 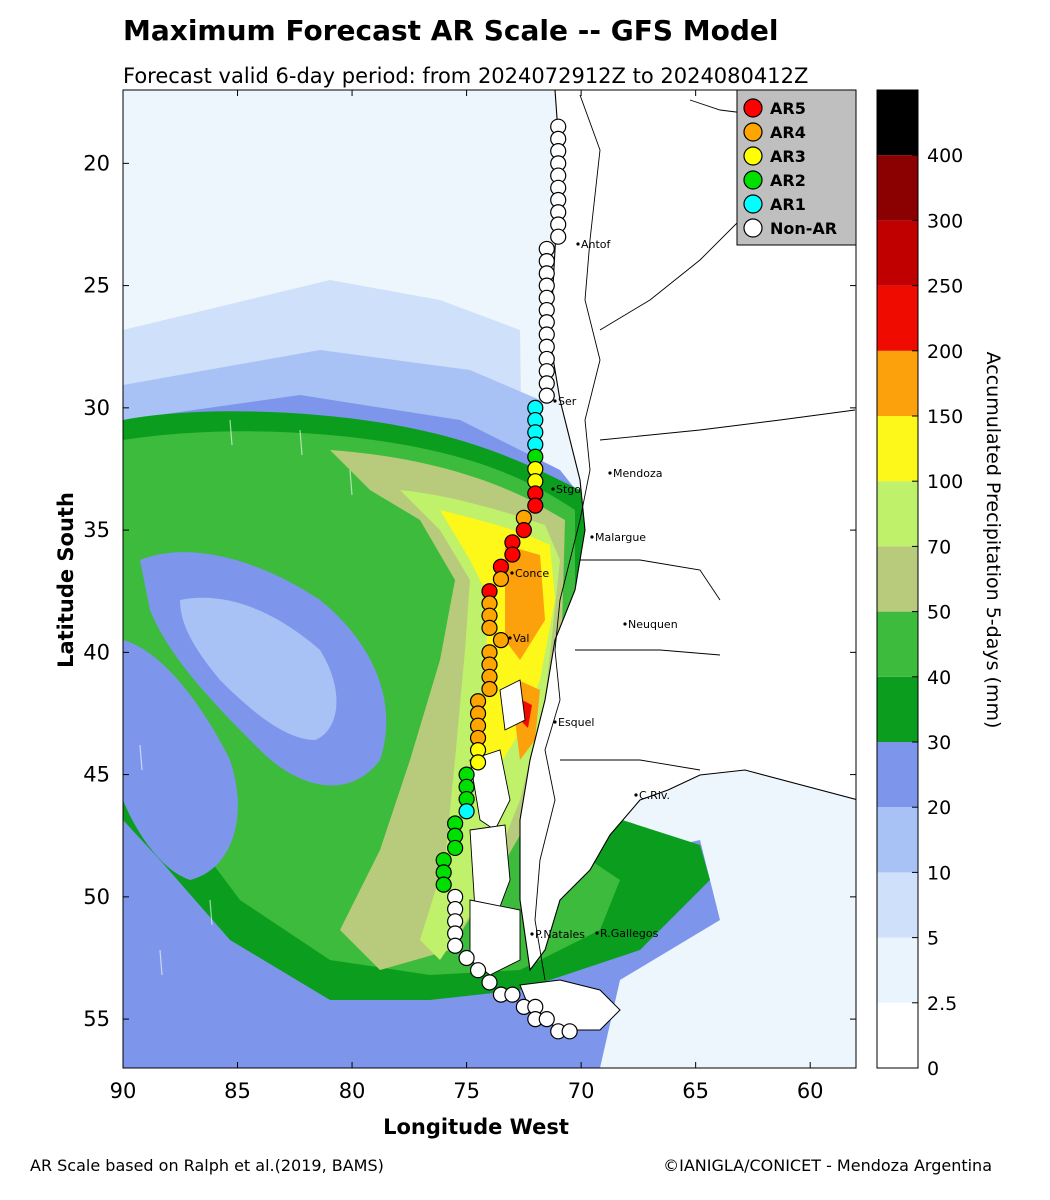 What do you see at coordinates (939, 613) in the screenshot?
I see `colorbar-tick-label: 50` at bounding box center [939, 613].